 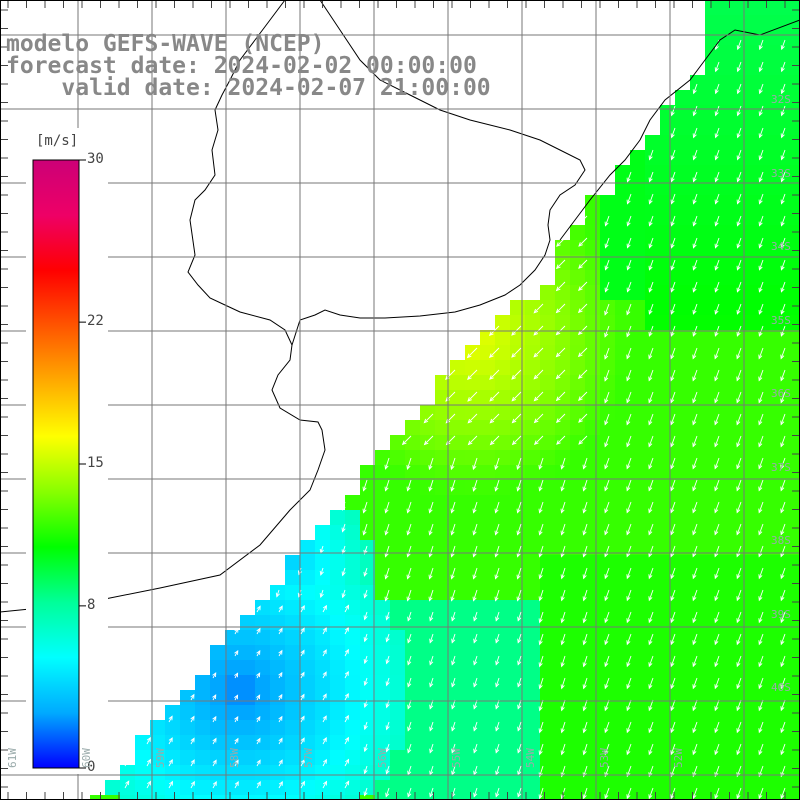 I want to click on colorbar-tick-label: 8, so click(x=91, y=604).